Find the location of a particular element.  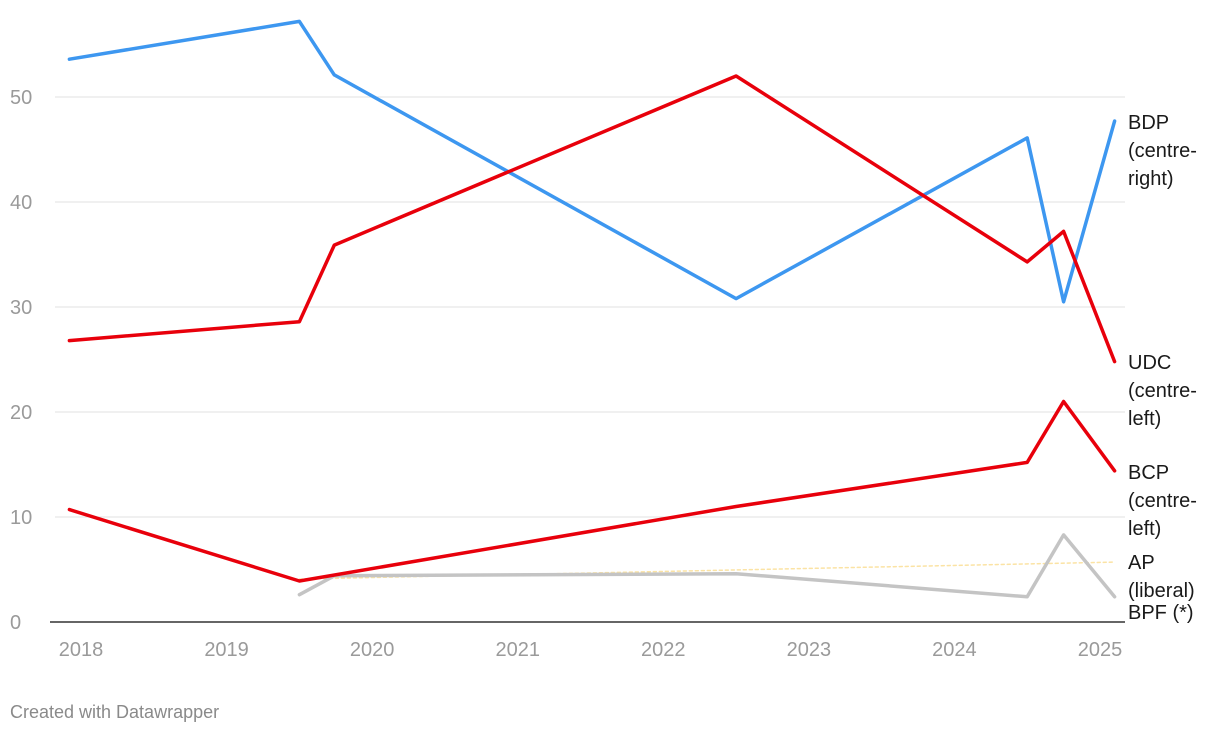

y-tick-label: 40 is located at coordinates (21, 203).